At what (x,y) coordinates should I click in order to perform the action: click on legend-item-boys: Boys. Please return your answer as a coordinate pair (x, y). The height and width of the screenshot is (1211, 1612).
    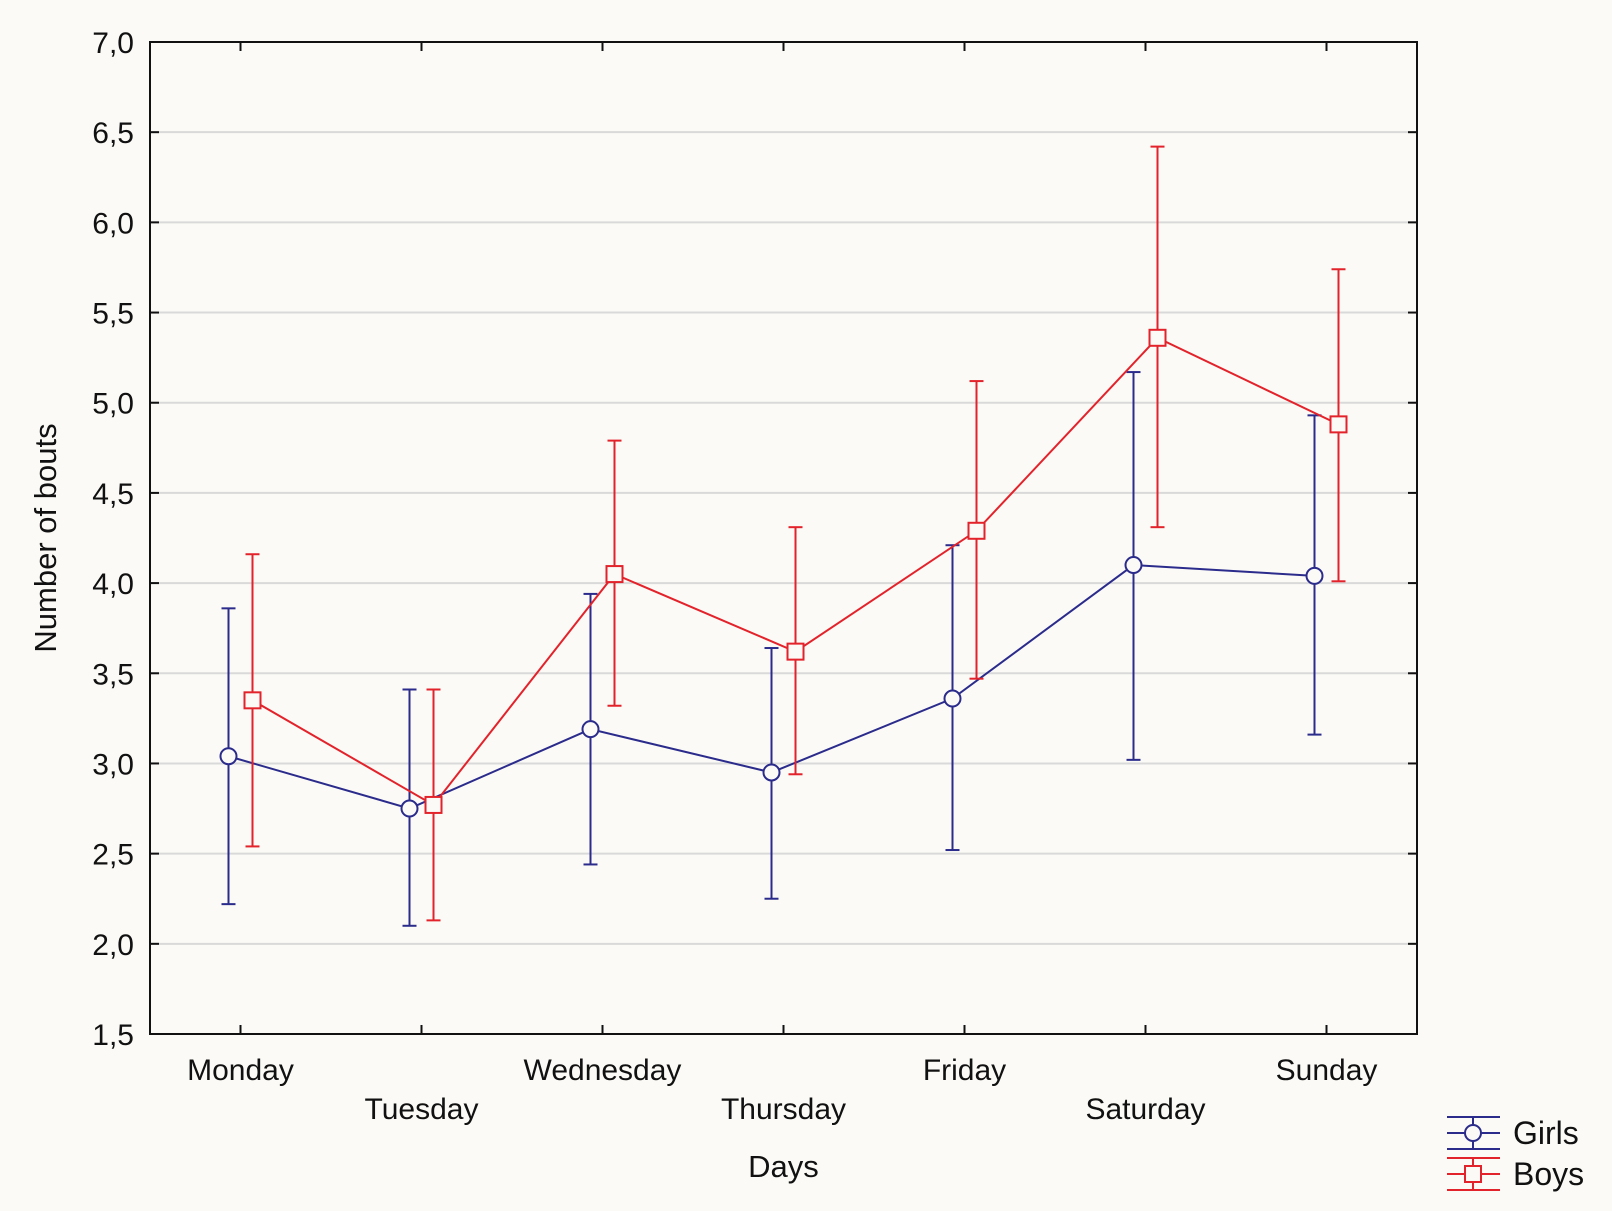
    Looking at the image, I should click on (1515, 1174).